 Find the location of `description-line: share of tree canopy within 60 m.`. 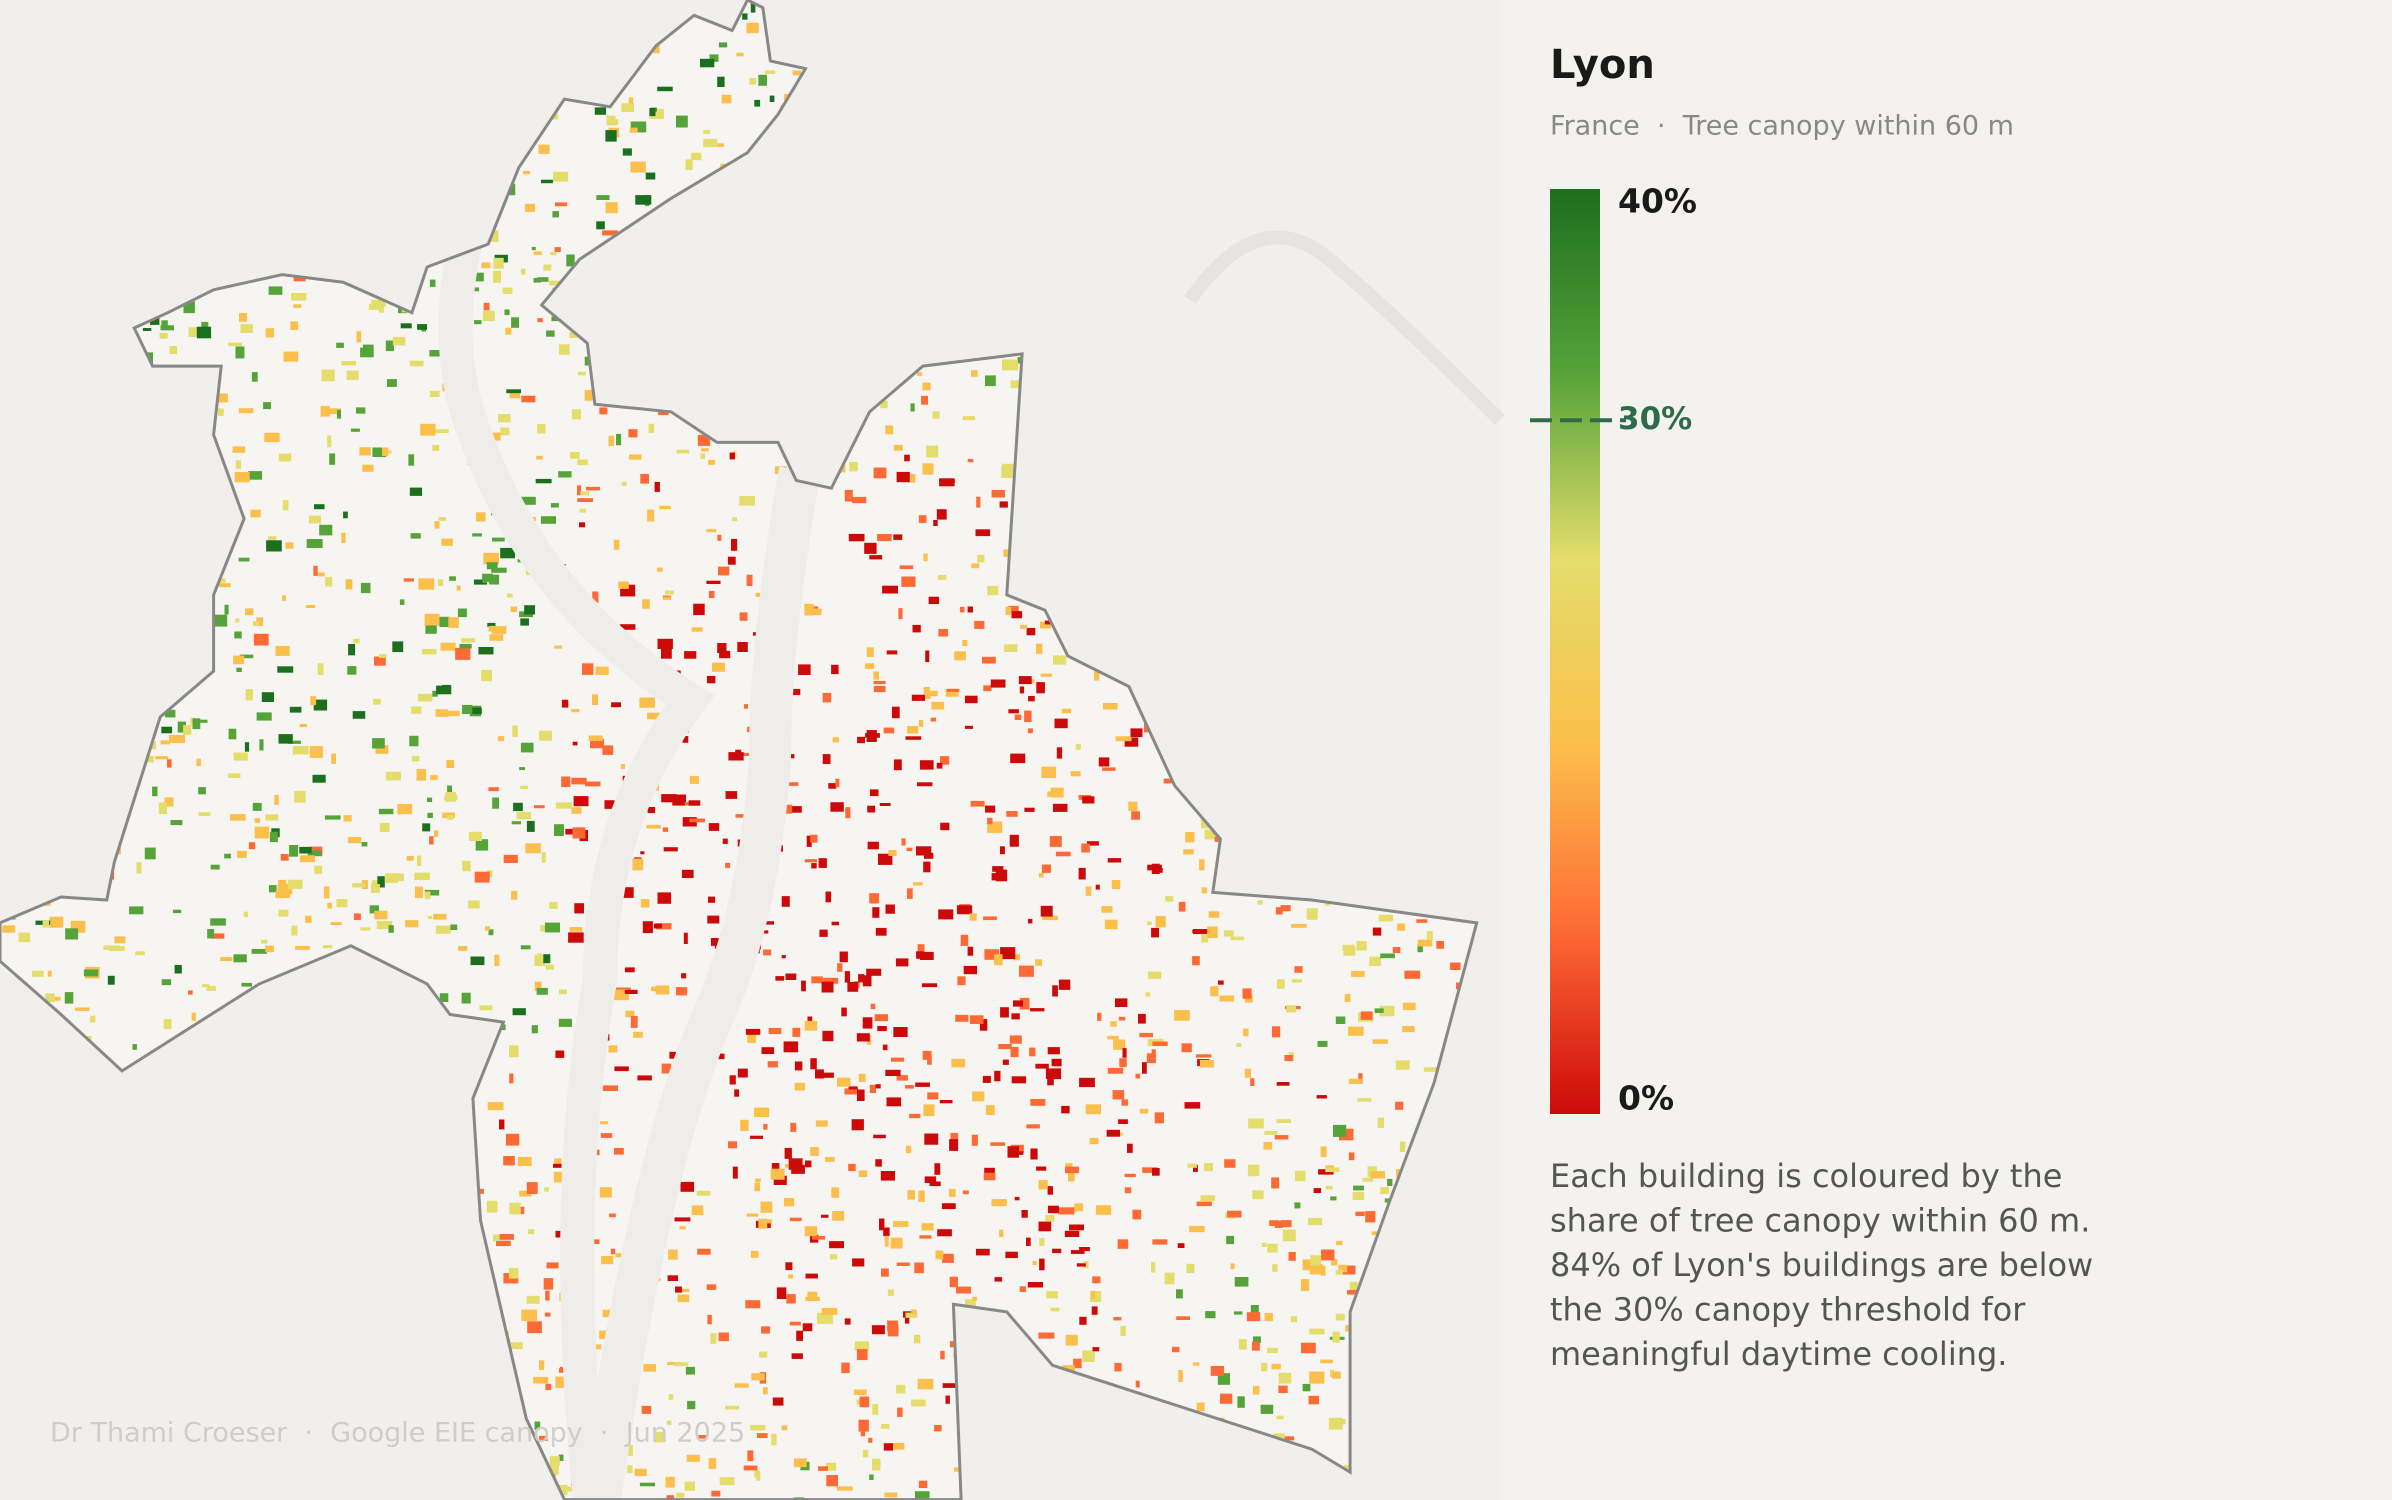

description-line: share of tree canopy within 60 m. is located at coordinates (1820, 1221).